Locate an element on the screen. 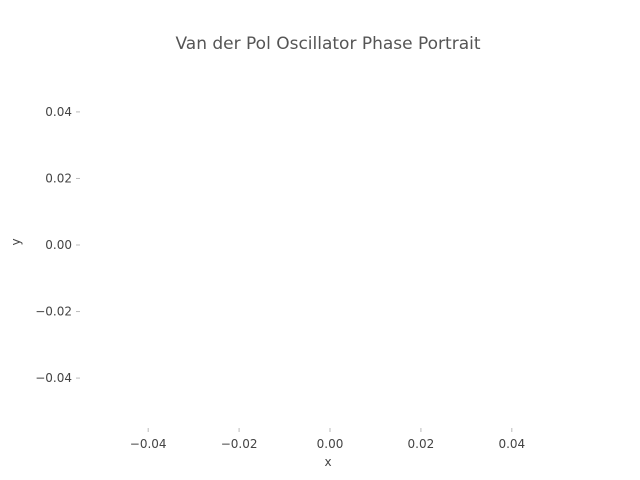 This screenshot has height=480, width=640. x-tick-label: 0.02 is located at coordinates (421, 444).